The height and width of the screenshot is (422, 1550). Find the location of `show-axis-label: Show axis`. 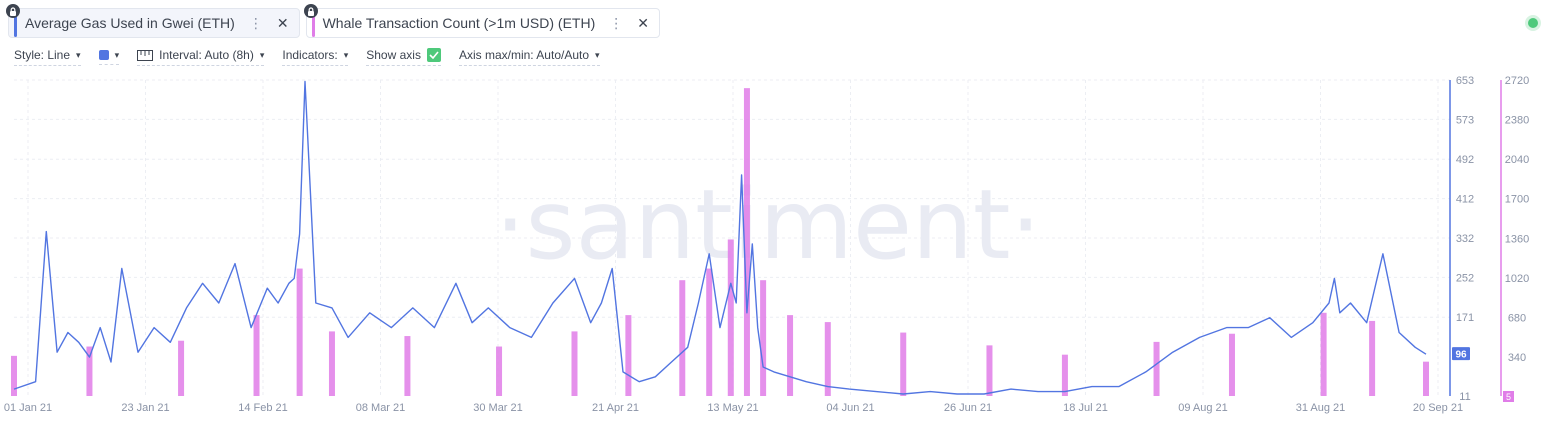

show-axis-label: Show axis is located at coordinates (393, 55).